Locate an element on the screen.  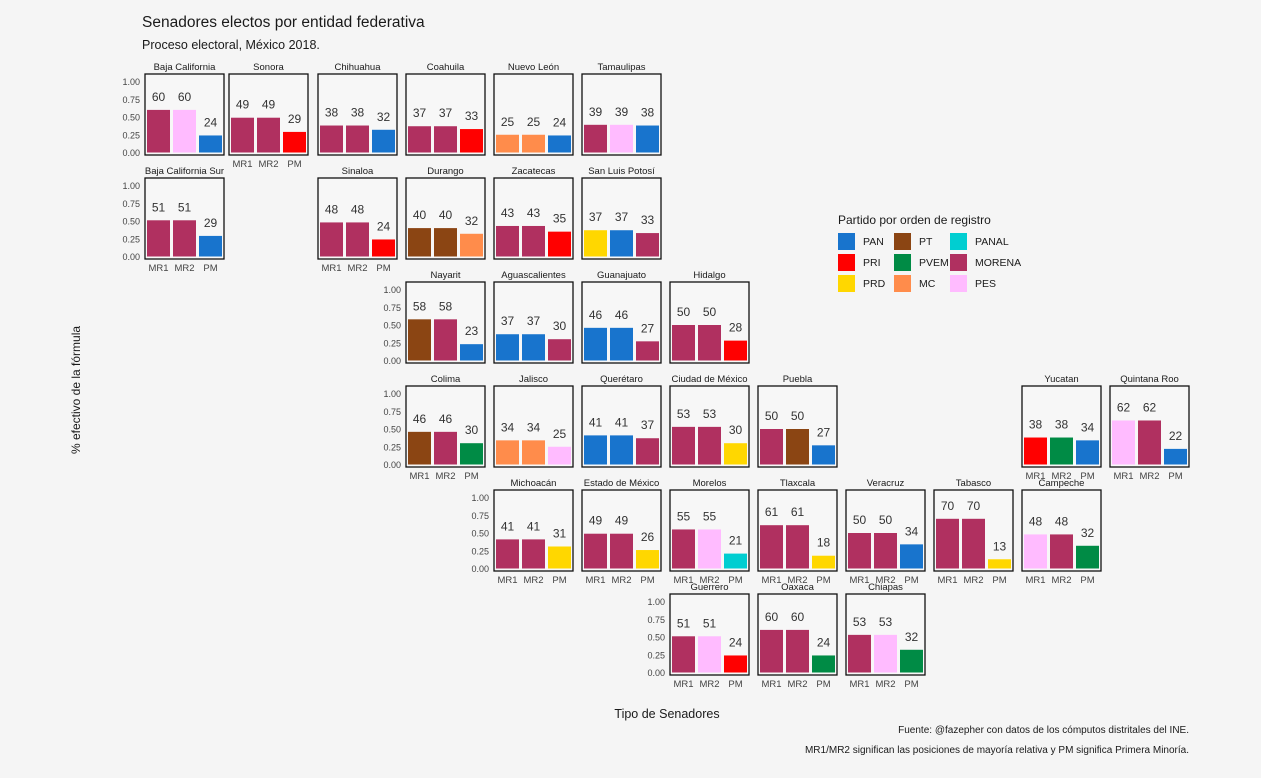
panel-oaxaca: Oaxaca 60 60 24 MR1 MR2 PM is located at coordinates (797, 636).